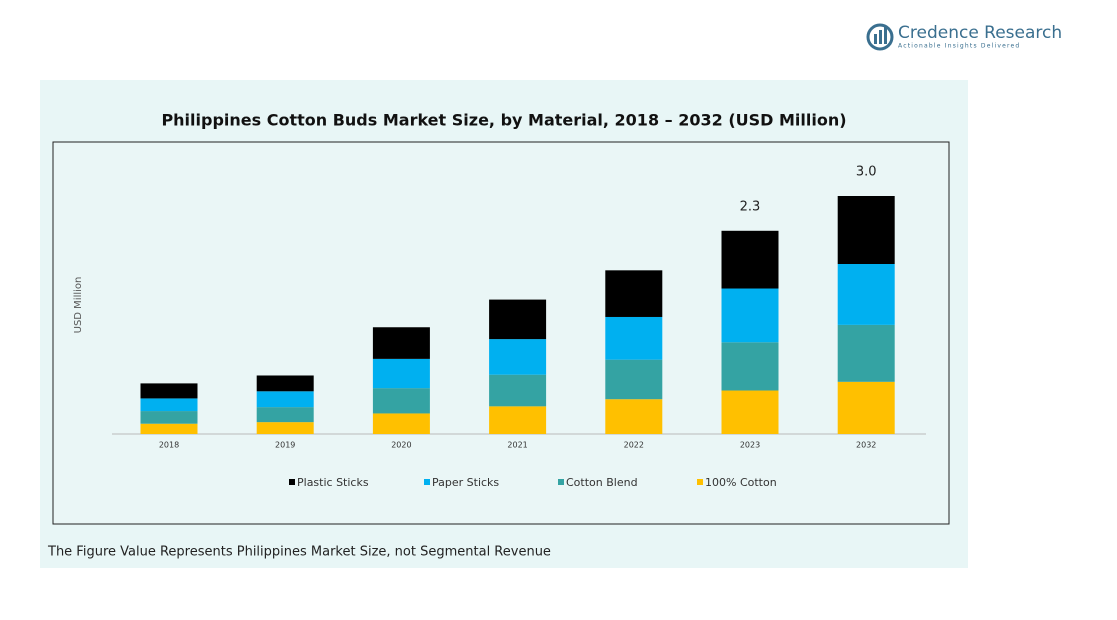 The image size is (1117, 620). I want to click on legend-label: Plastic Sticks, so click(333, 482).